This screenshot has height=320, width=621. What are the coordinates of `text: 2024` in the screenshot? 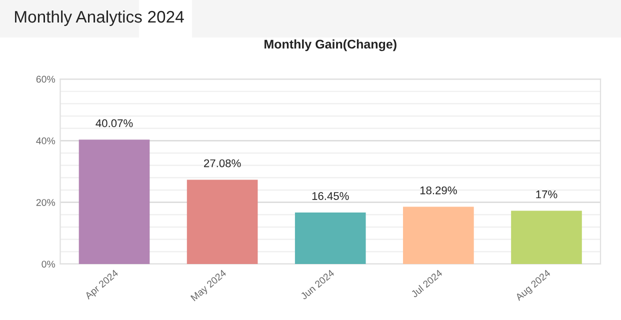 It's located at (166, 16).